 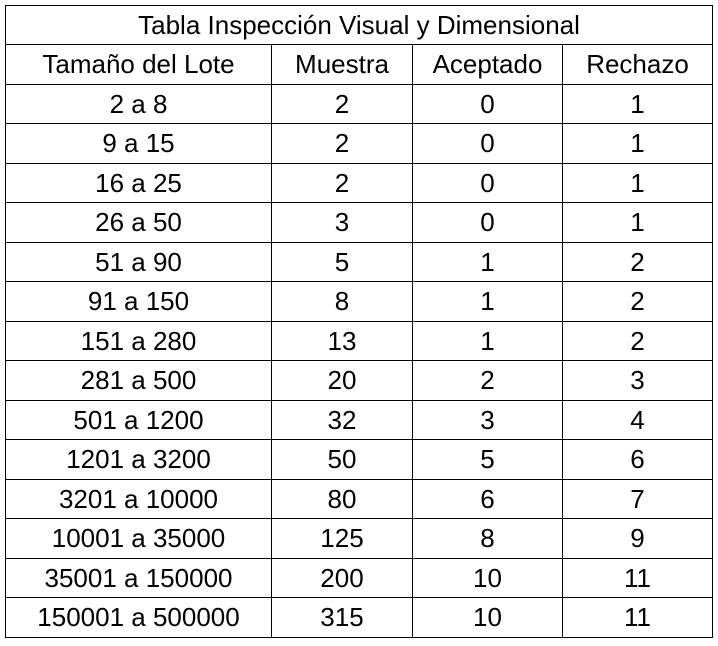 I want to click on accepted-cell: 6, so click(x=487, y=498).